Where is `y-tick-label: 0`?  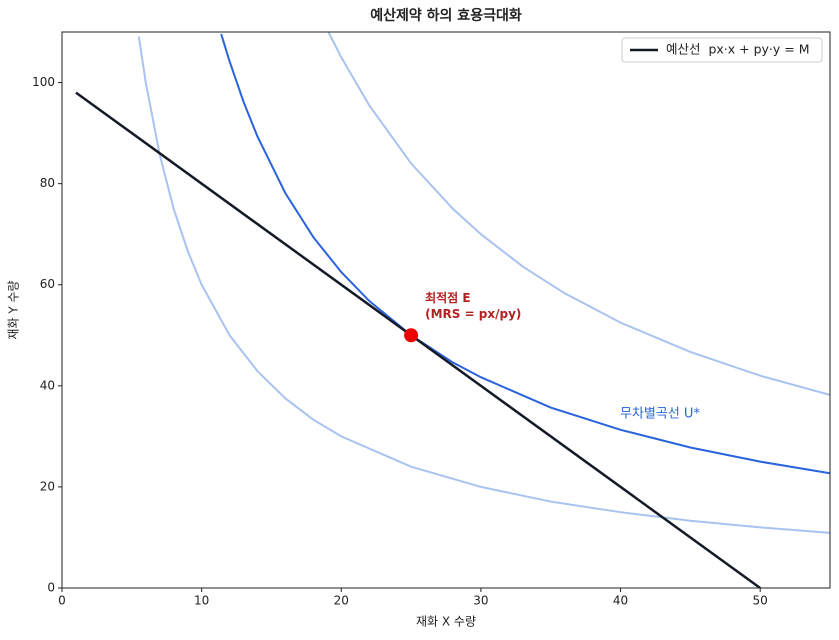 y-tick-label: 0 is located at coordinates (51, 588).